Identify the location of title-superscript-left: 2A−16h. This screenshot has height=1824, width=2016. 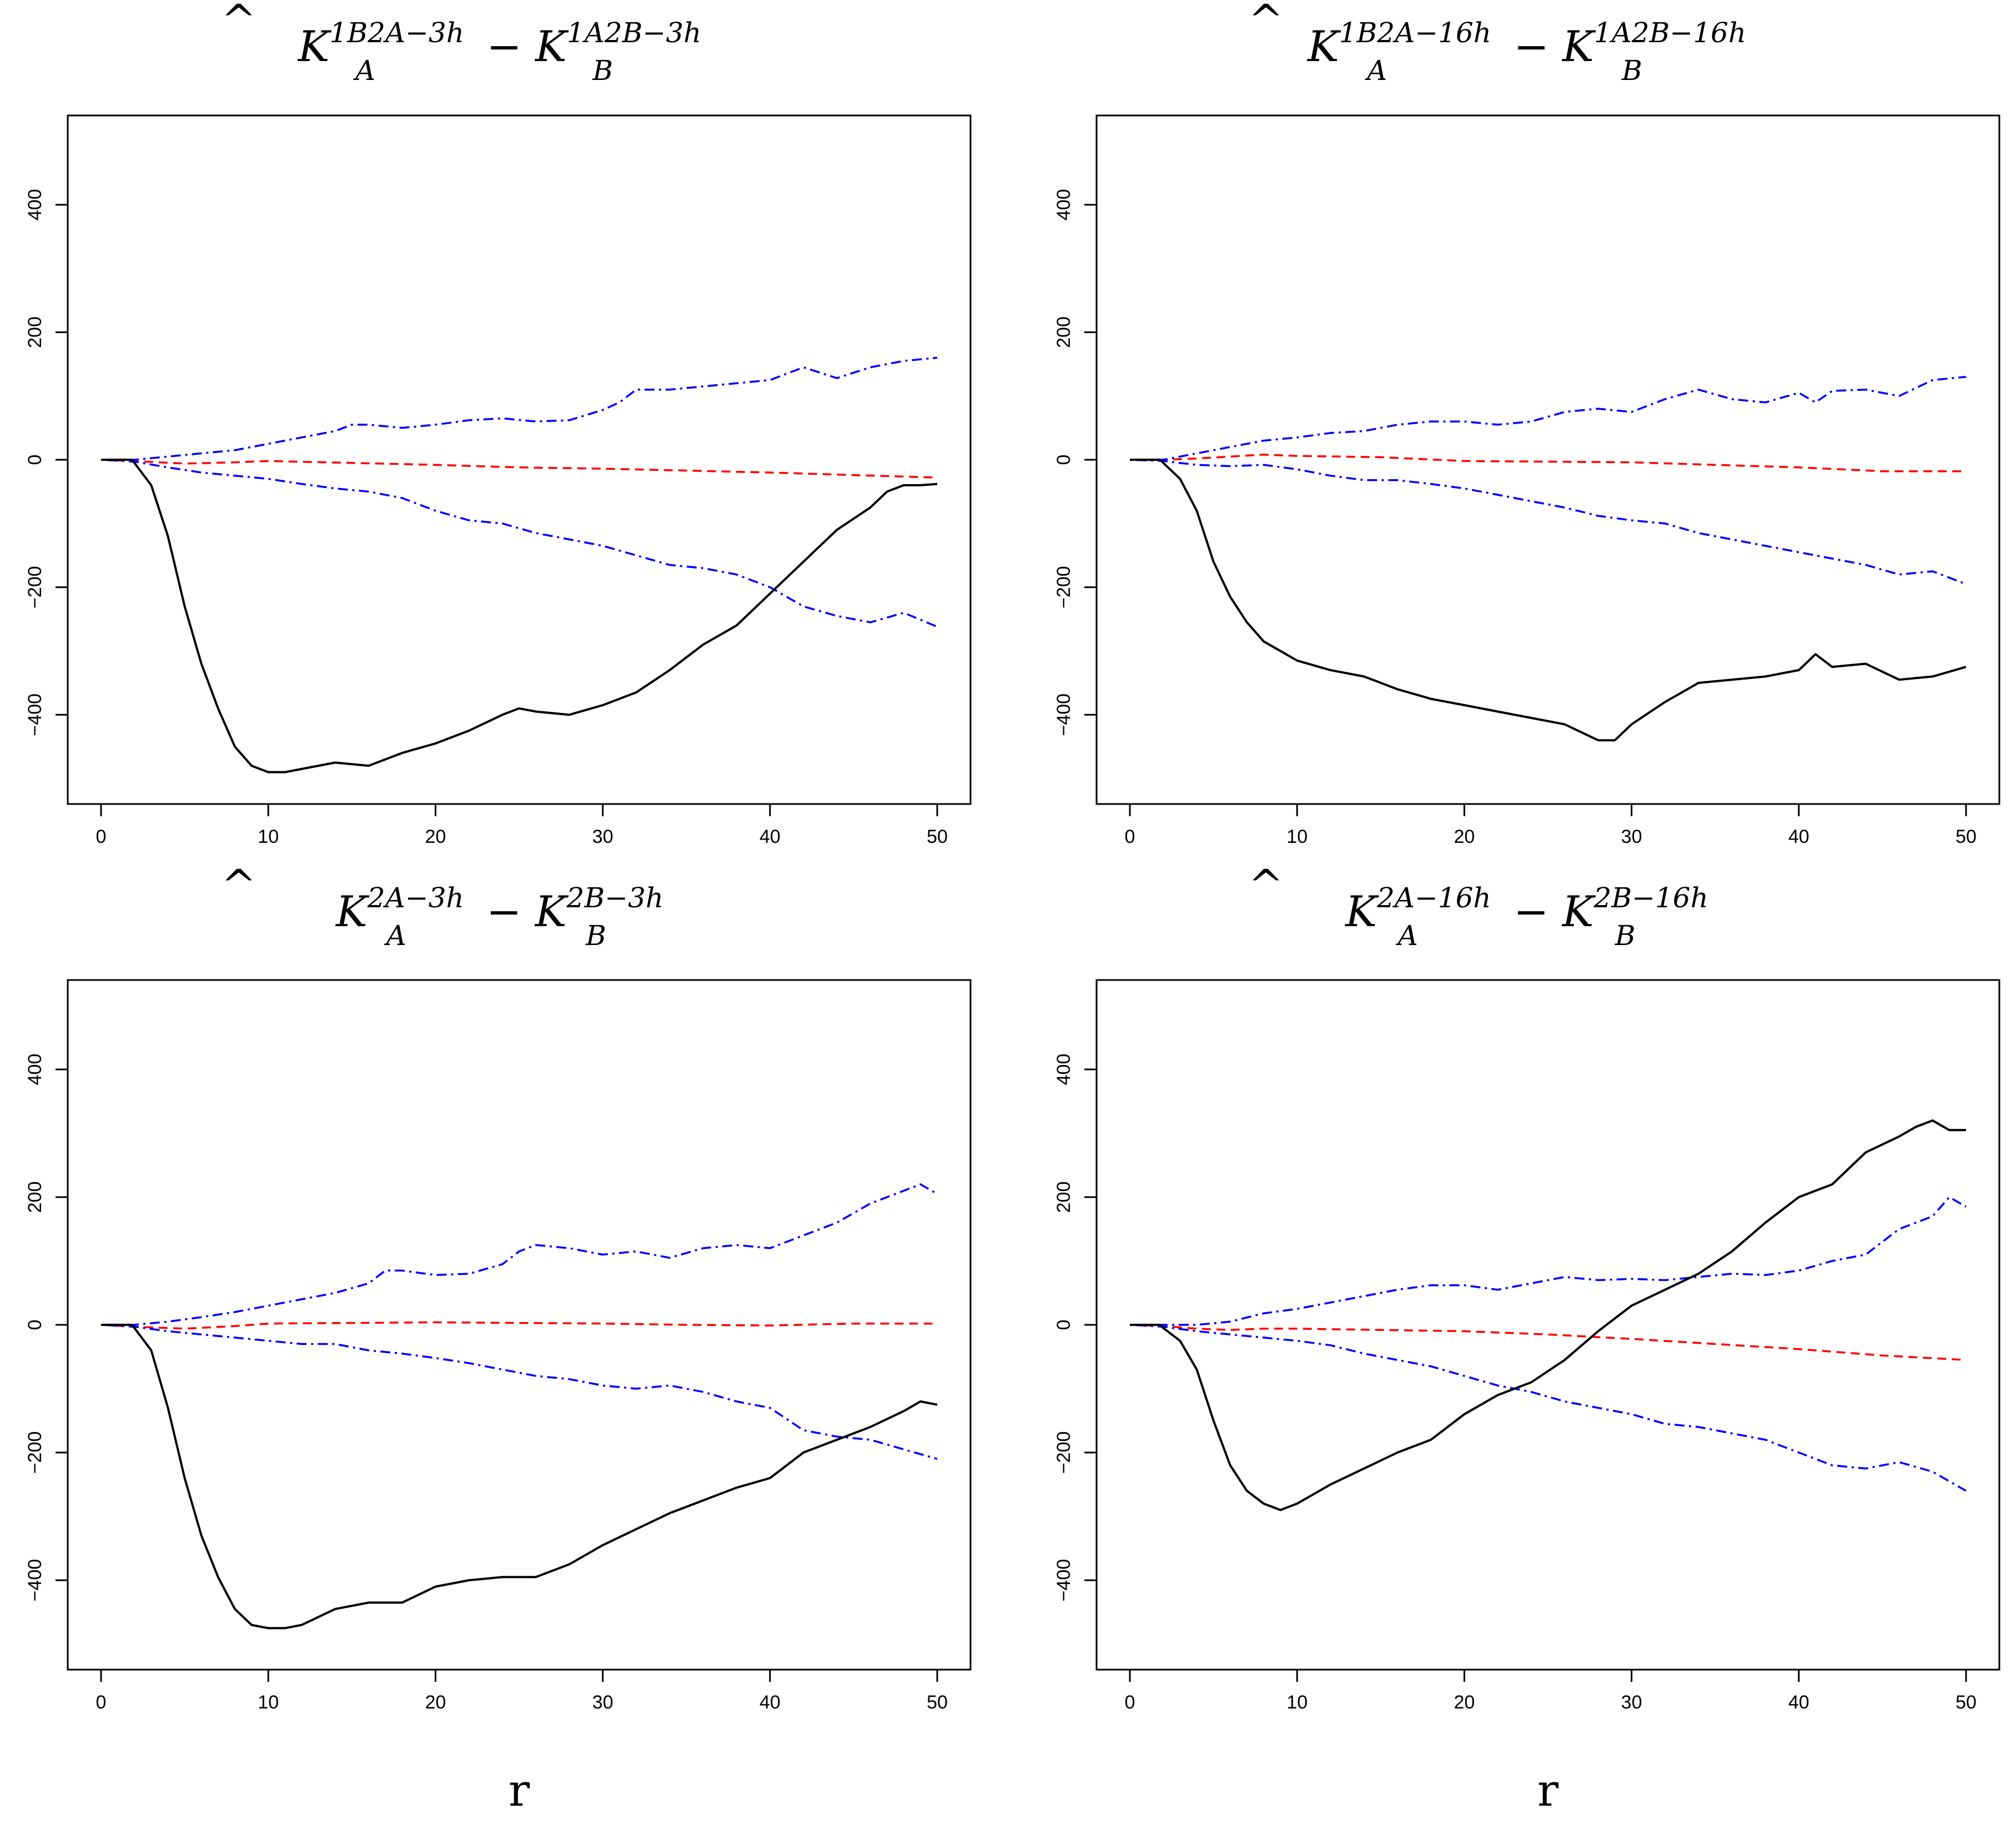
(1433, 898).